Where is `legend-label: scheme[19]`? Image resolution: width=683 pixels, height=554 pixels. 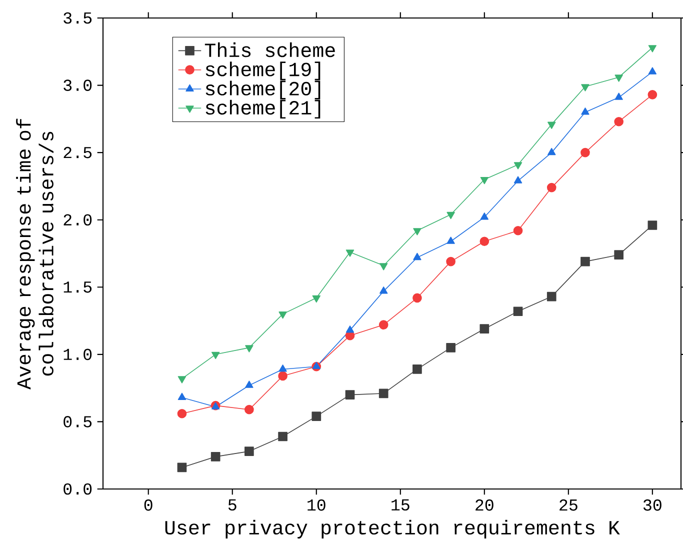
legend-label: scheme[19] is located at coordinates (263, 71).